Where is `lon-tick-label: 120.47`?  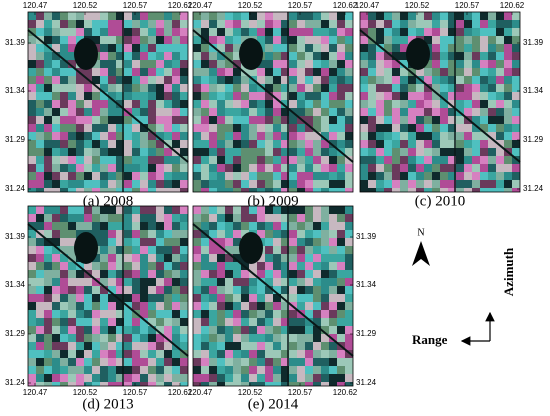 lon-tick-label: 120.47 is located at coordinates (35, 392).